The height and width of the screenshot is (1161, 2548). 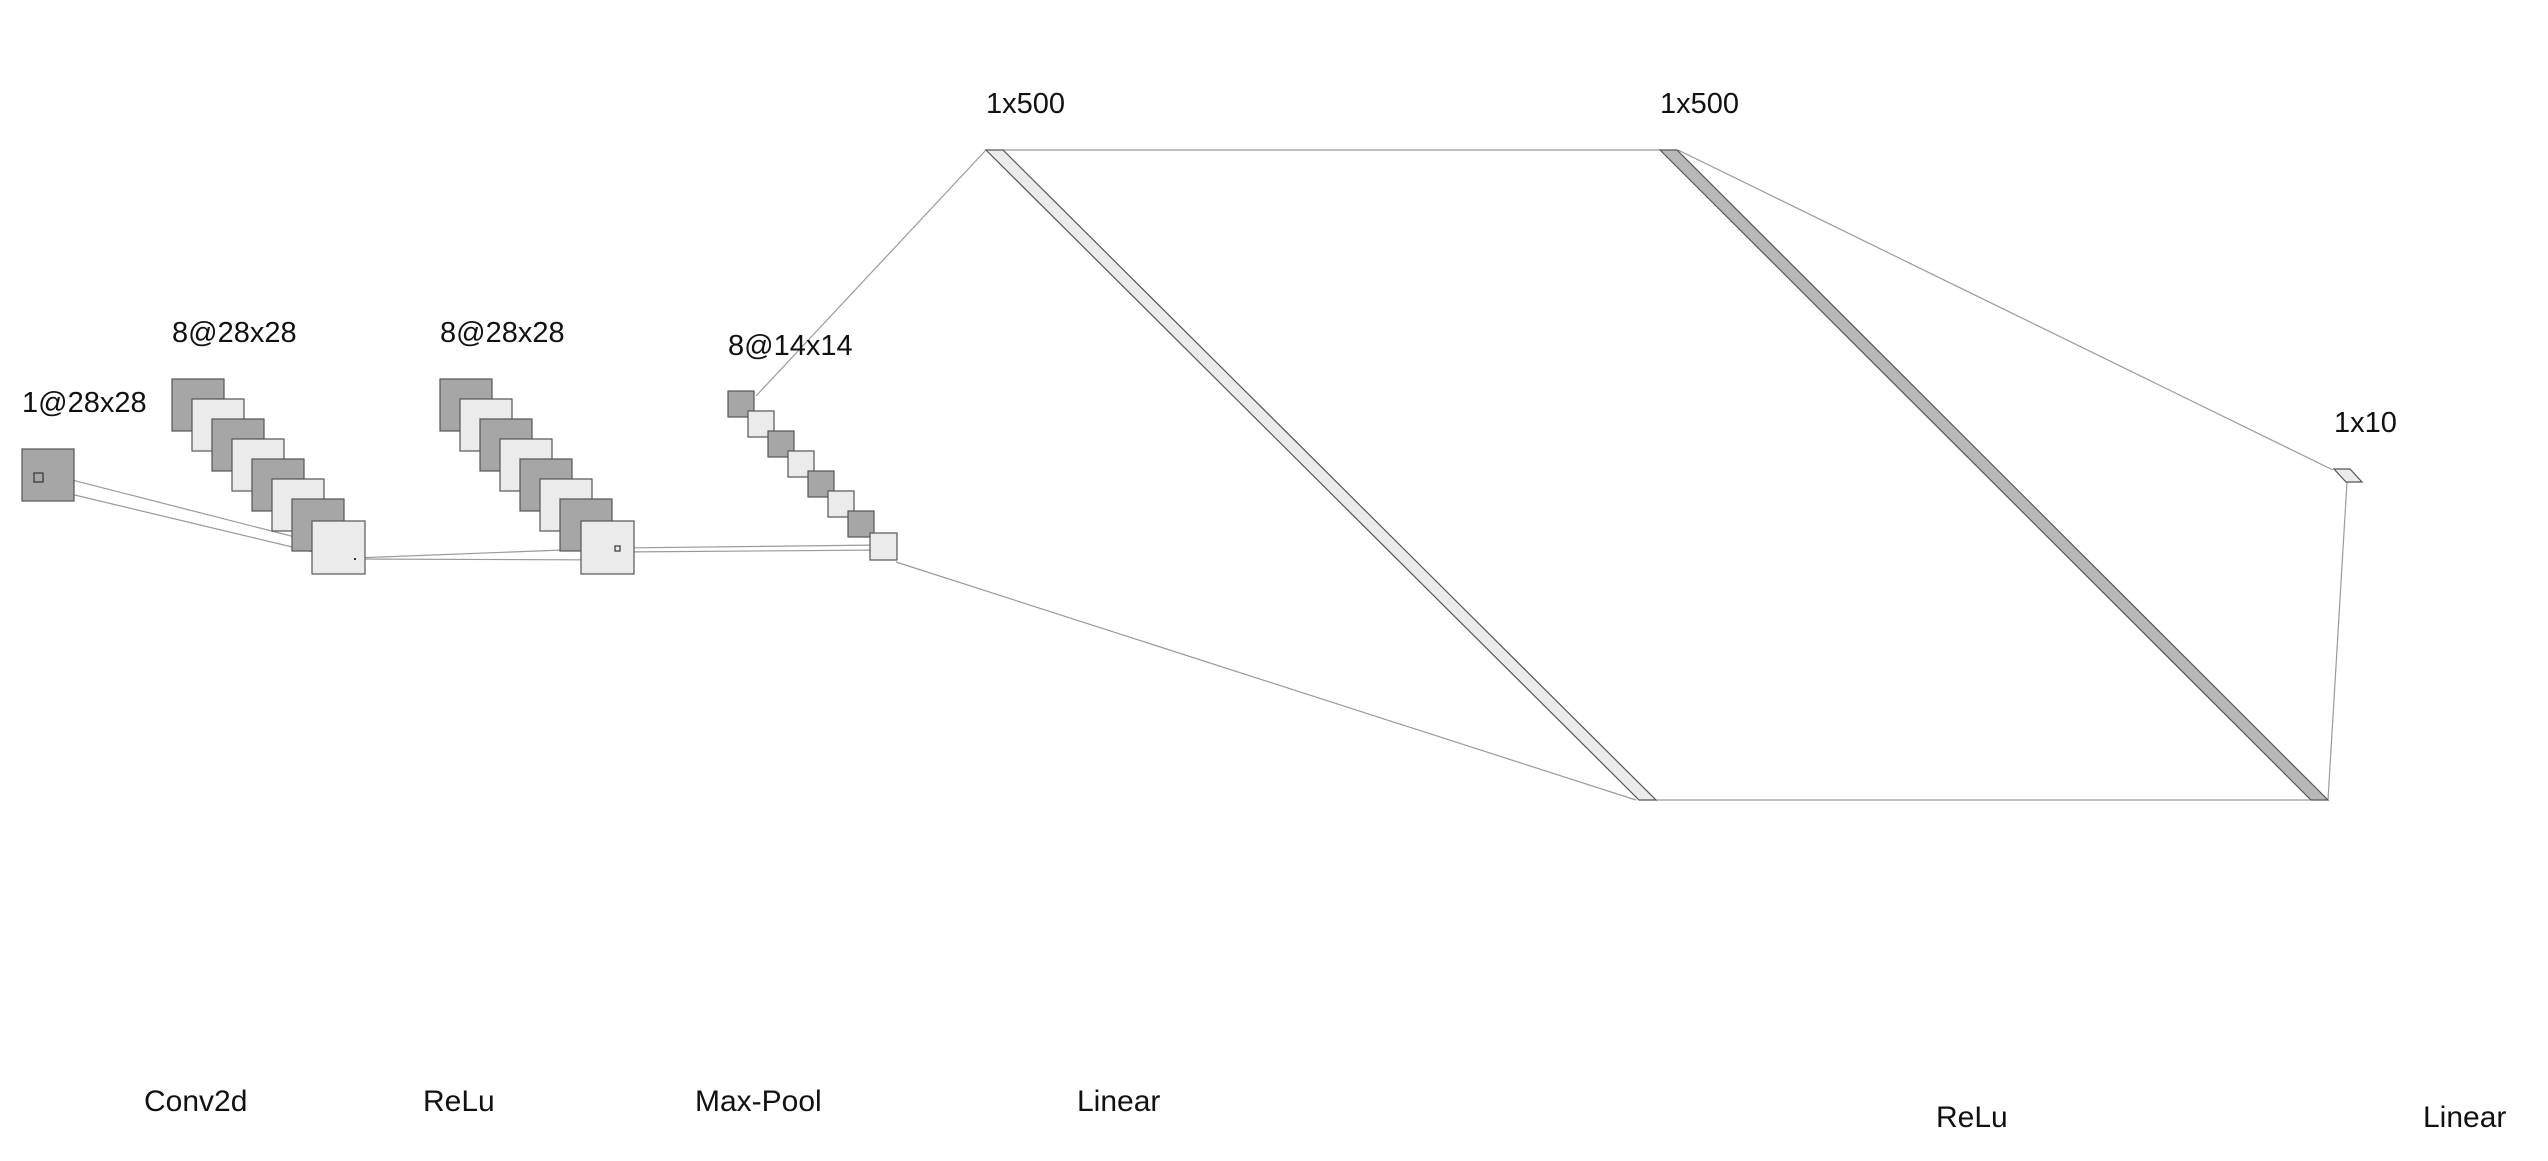 I want to click on operation-labels: Conv2d ReLu Max-Pool Linear ReLu Linear, so click(x=1325, y=1109).